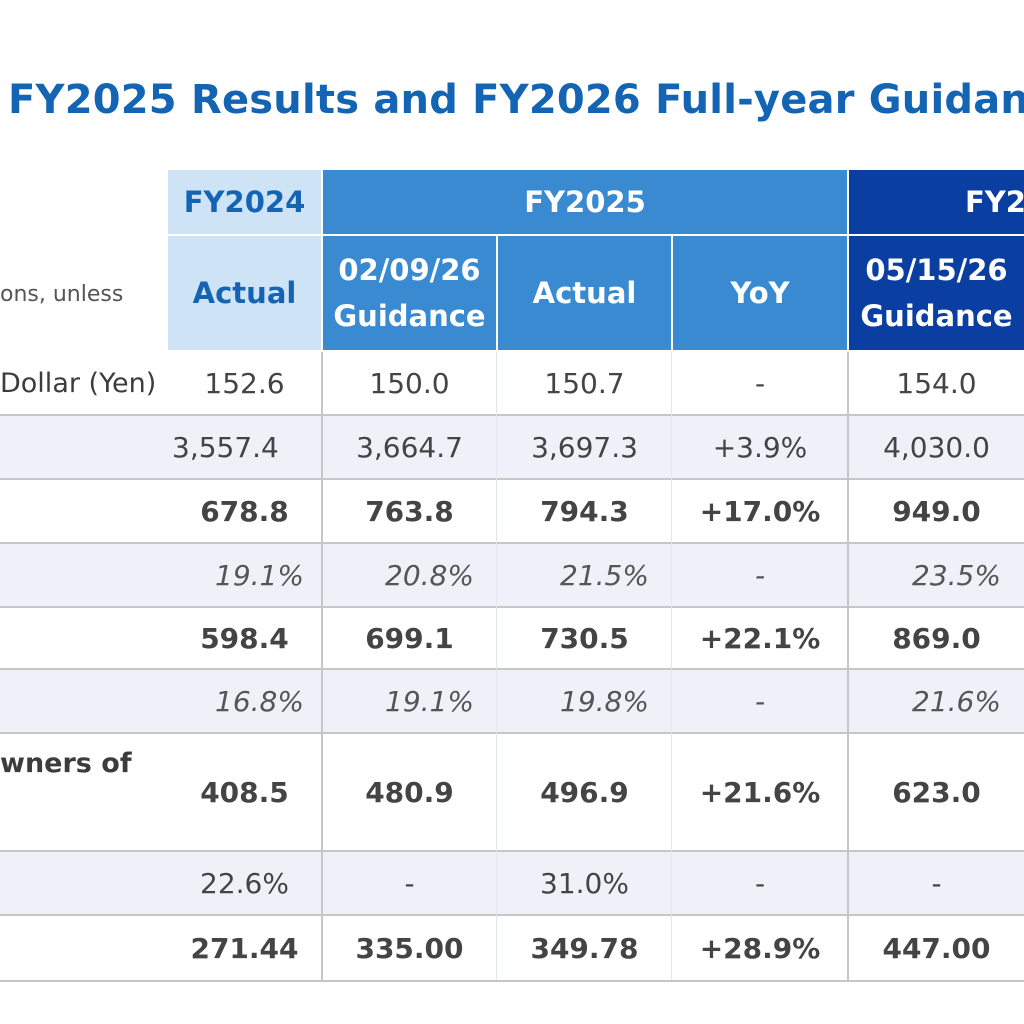 This screenshot has height=1024, width=1024. What do you see at coordinates (409, 383) in the screenshot?
I see `table-cell: 150.0` at bounding box center [409, 383].